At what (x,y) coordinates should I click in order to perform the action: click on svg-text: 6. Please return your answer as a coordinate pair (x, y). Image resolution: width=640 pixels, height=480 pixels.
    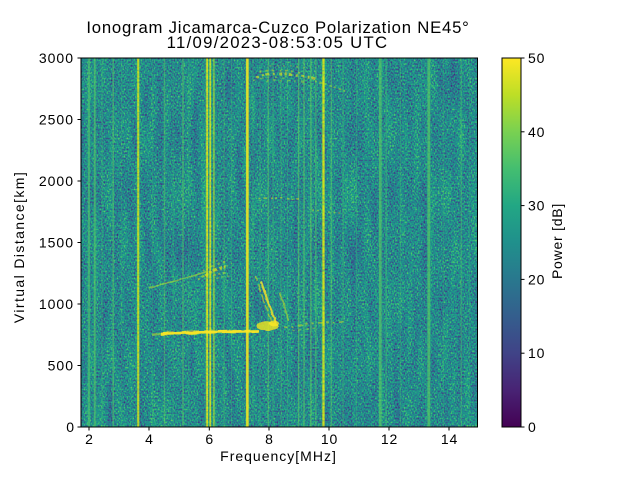
    Looking at the image, I should click on (209, 439).